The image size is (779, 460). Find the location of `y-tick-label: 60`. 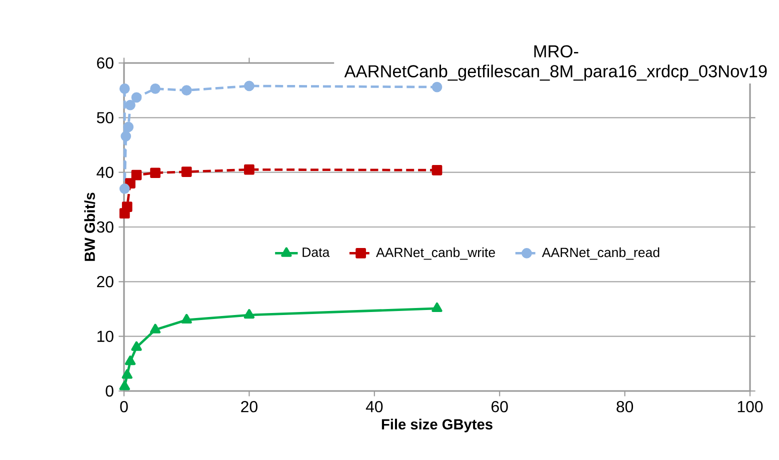

y-tick-label: 60 is located at coordinates (105, 63).